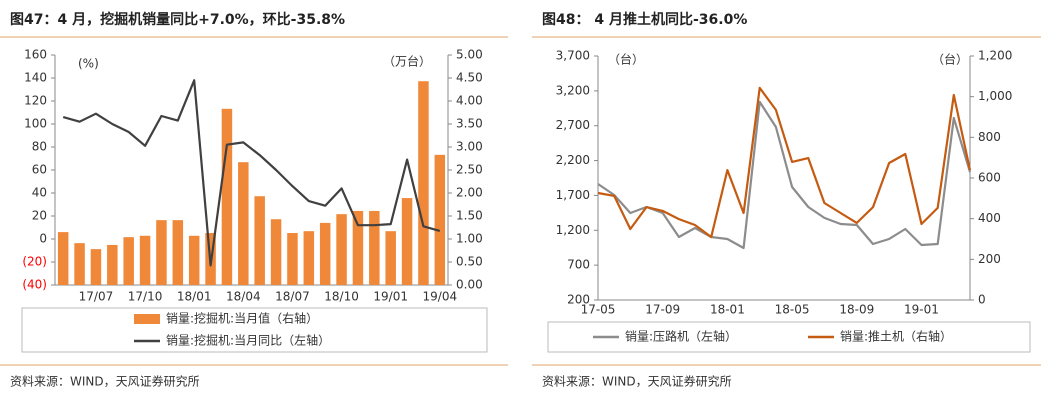  Describe the element at coordinates (39, 170) in the screenshot. I see `y-tick-label: 60` at that location.